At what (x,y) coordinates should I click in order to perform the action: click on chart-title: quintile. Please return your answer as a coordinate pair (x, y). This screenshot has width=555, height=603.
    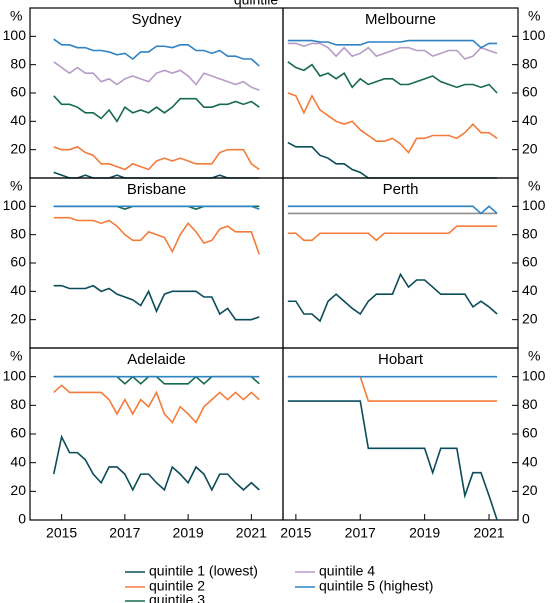
    Looking at the image, I should click on (256, 4).